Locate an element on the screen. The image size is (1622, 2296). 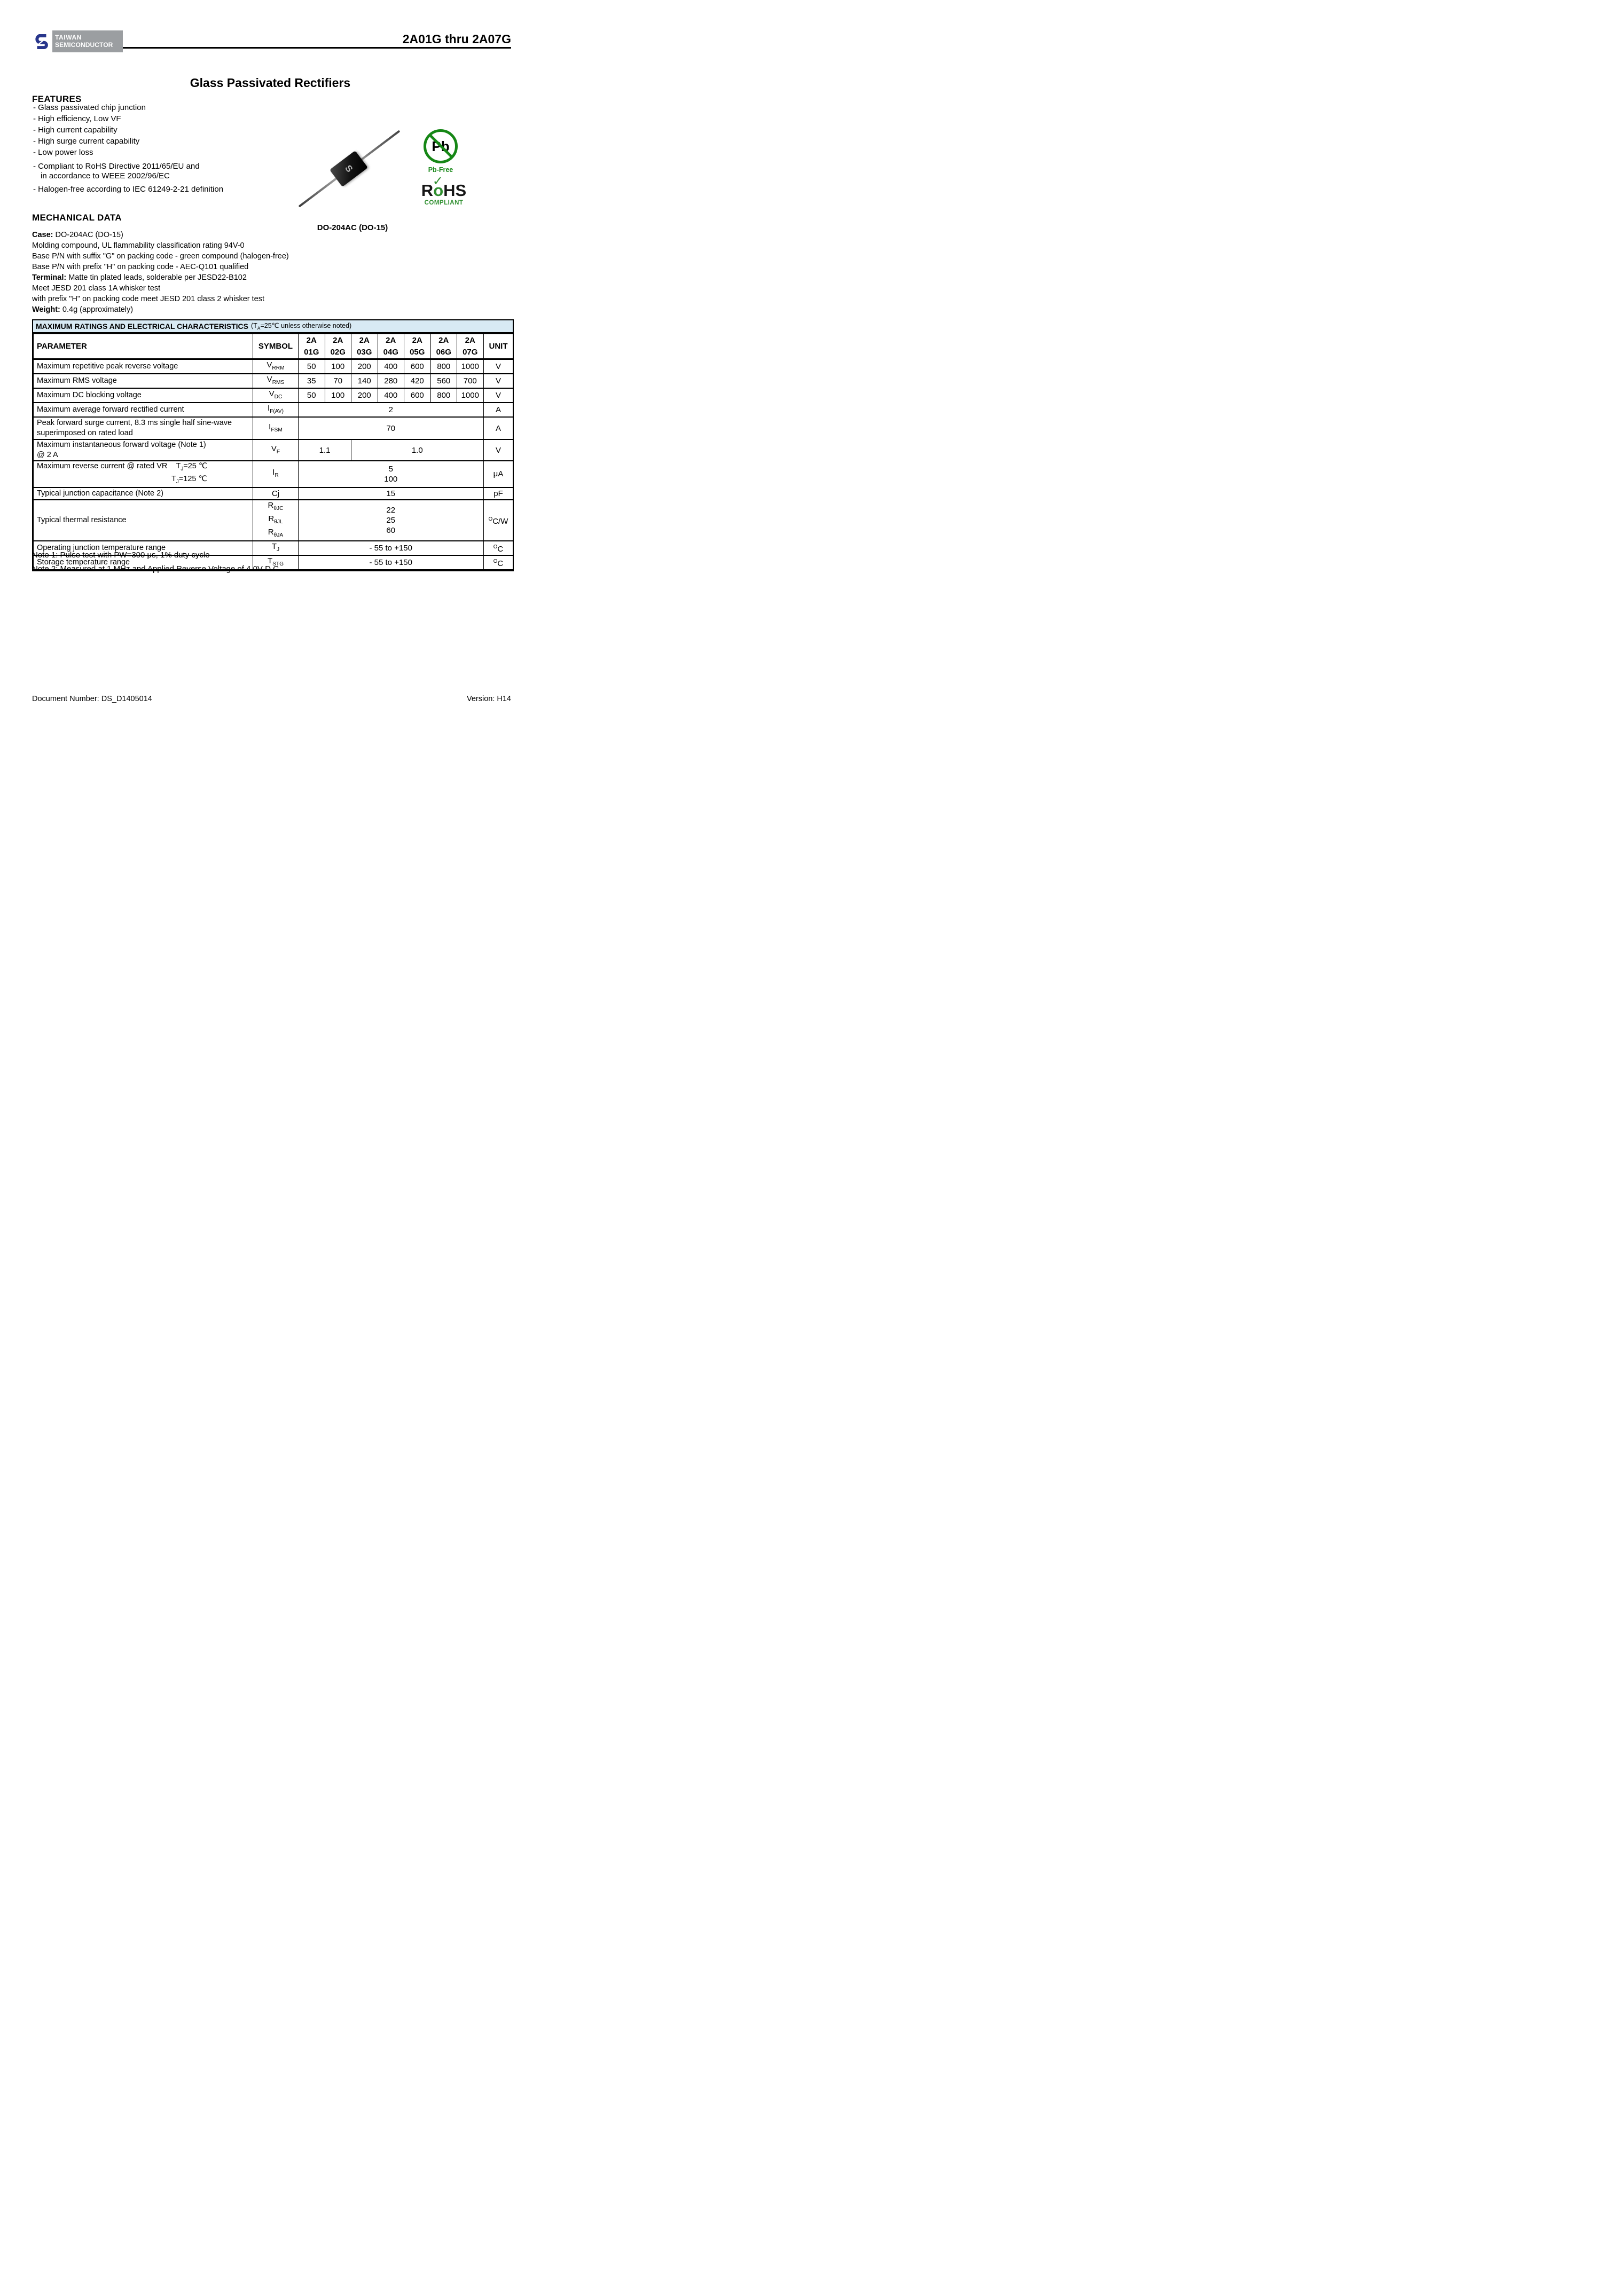
col-header-product: 2A 05G is located at coordinates (417, 346).